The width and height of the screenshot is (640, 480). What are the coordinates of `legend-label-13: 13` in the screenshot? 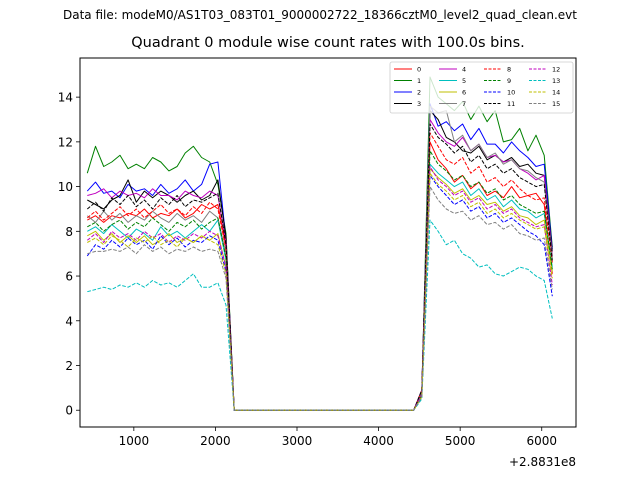 It's located at (556, 81).